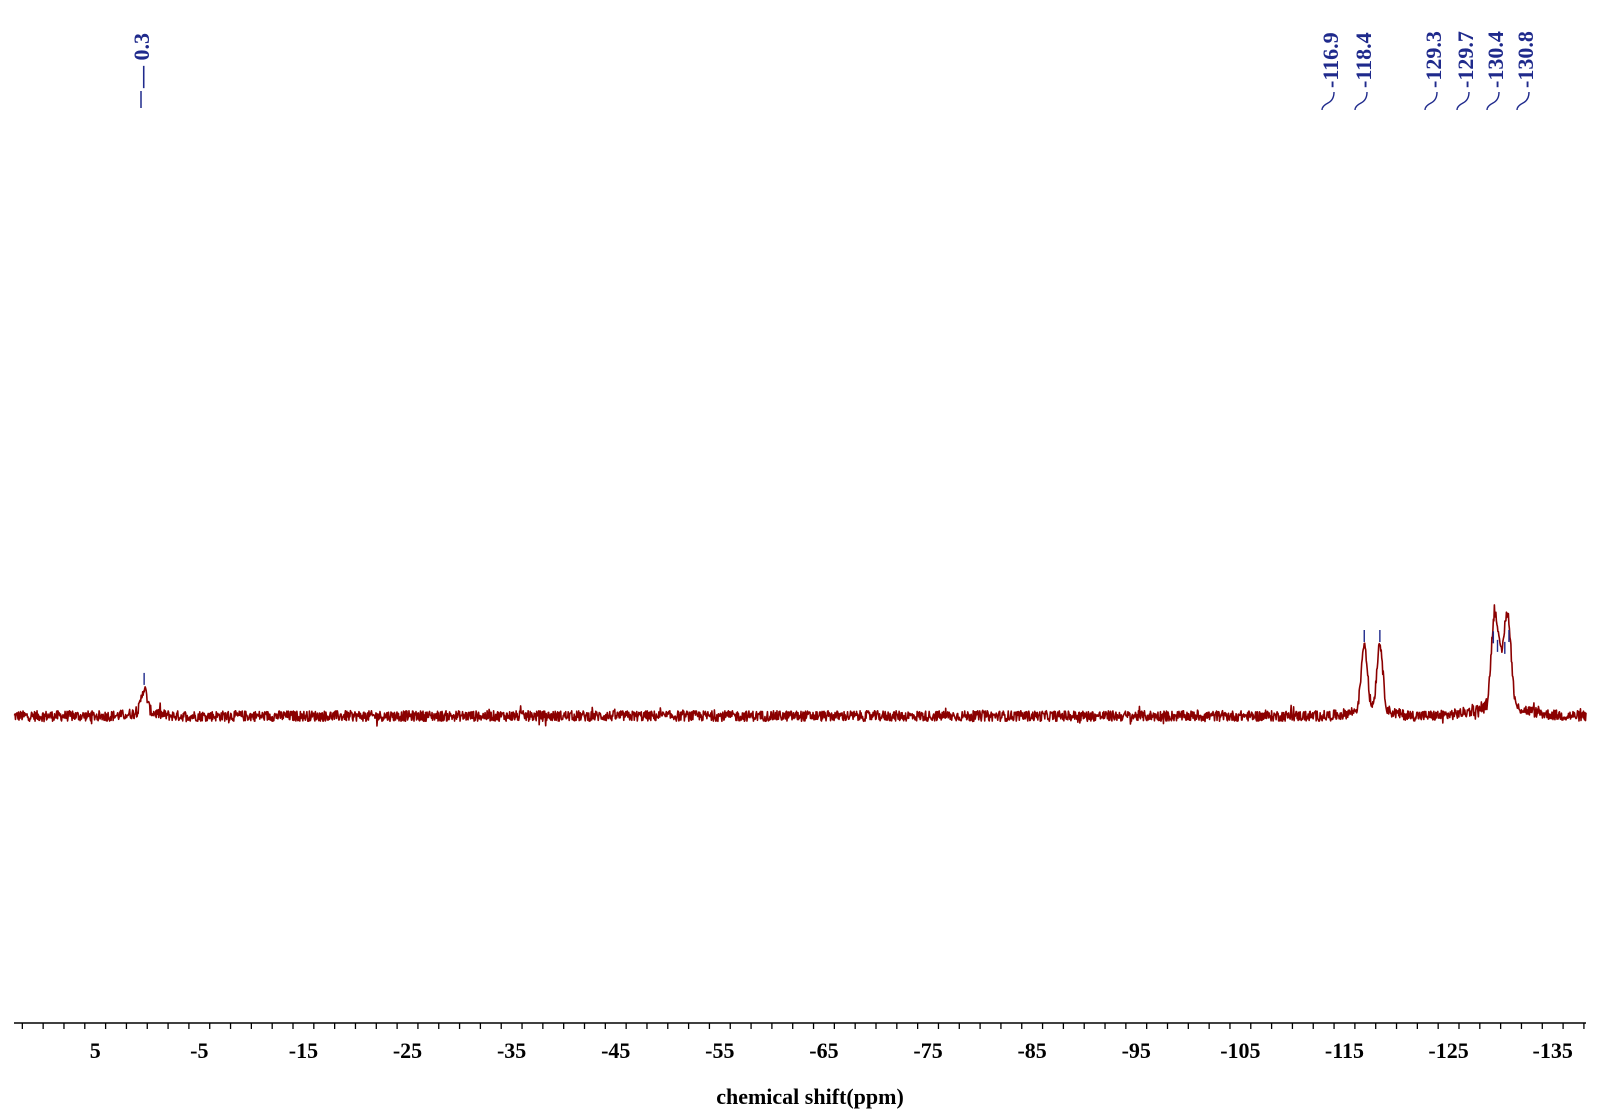  I want to click on x-tick-label: -75, so click(927, 1050).